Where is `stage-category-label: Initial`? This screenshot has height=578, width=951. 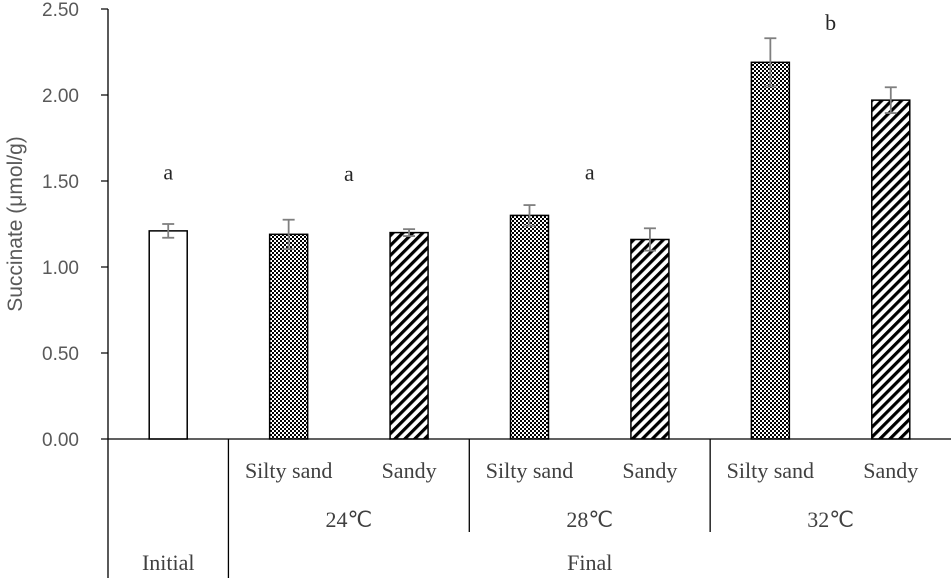 stage-category-label: Initial is located at coordinates (168, 562).